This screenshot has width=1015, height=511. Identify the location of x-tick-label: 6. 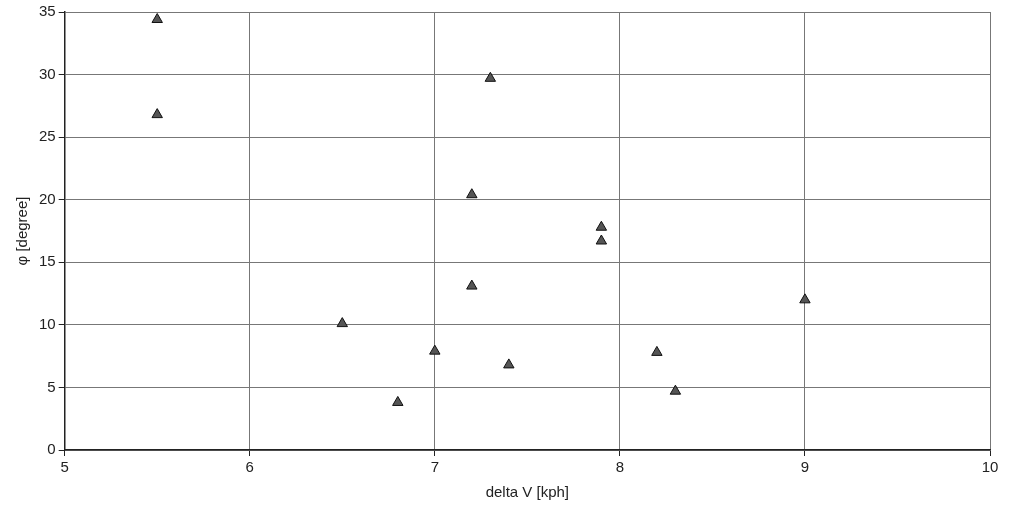
(249, 467).